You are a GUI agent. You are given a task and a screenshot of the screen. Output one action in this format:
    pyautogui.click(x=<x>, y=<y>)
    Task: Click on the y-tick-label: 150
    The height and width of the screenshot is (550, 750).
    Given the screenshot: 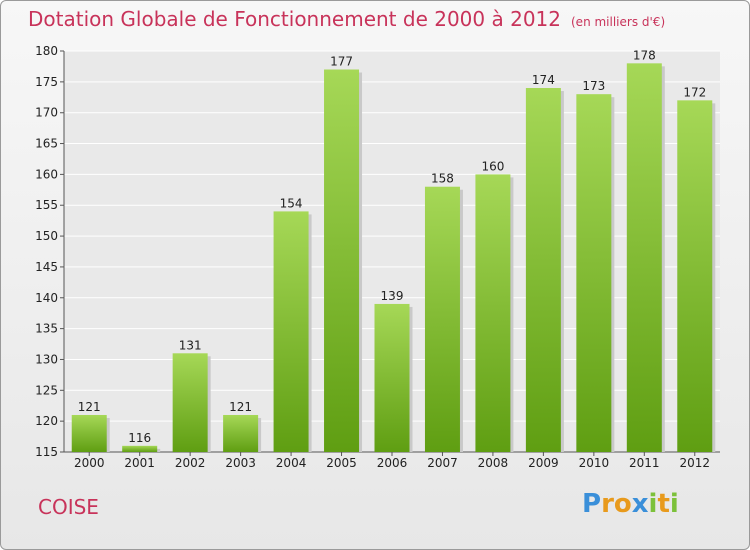 What is the action you would take?
    pyautogui.click(x=46, y=236)
    